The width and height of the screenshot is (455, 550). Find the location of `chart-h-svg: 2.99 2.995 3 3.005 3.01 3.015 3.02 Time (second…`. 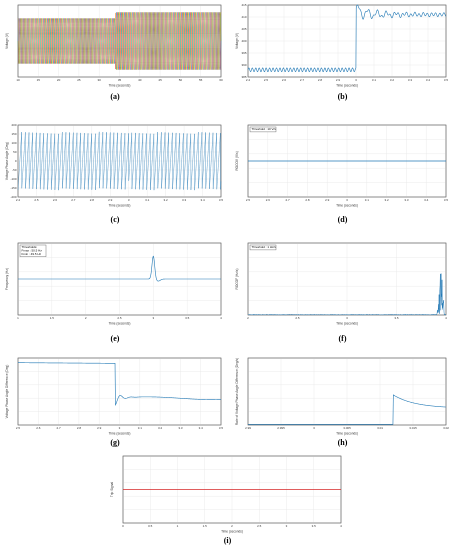

chart-h-svg: 2.99 2.995 3 3.005 3.01 3.015 3.02 Time (second… is located at coordinates (342, 396).